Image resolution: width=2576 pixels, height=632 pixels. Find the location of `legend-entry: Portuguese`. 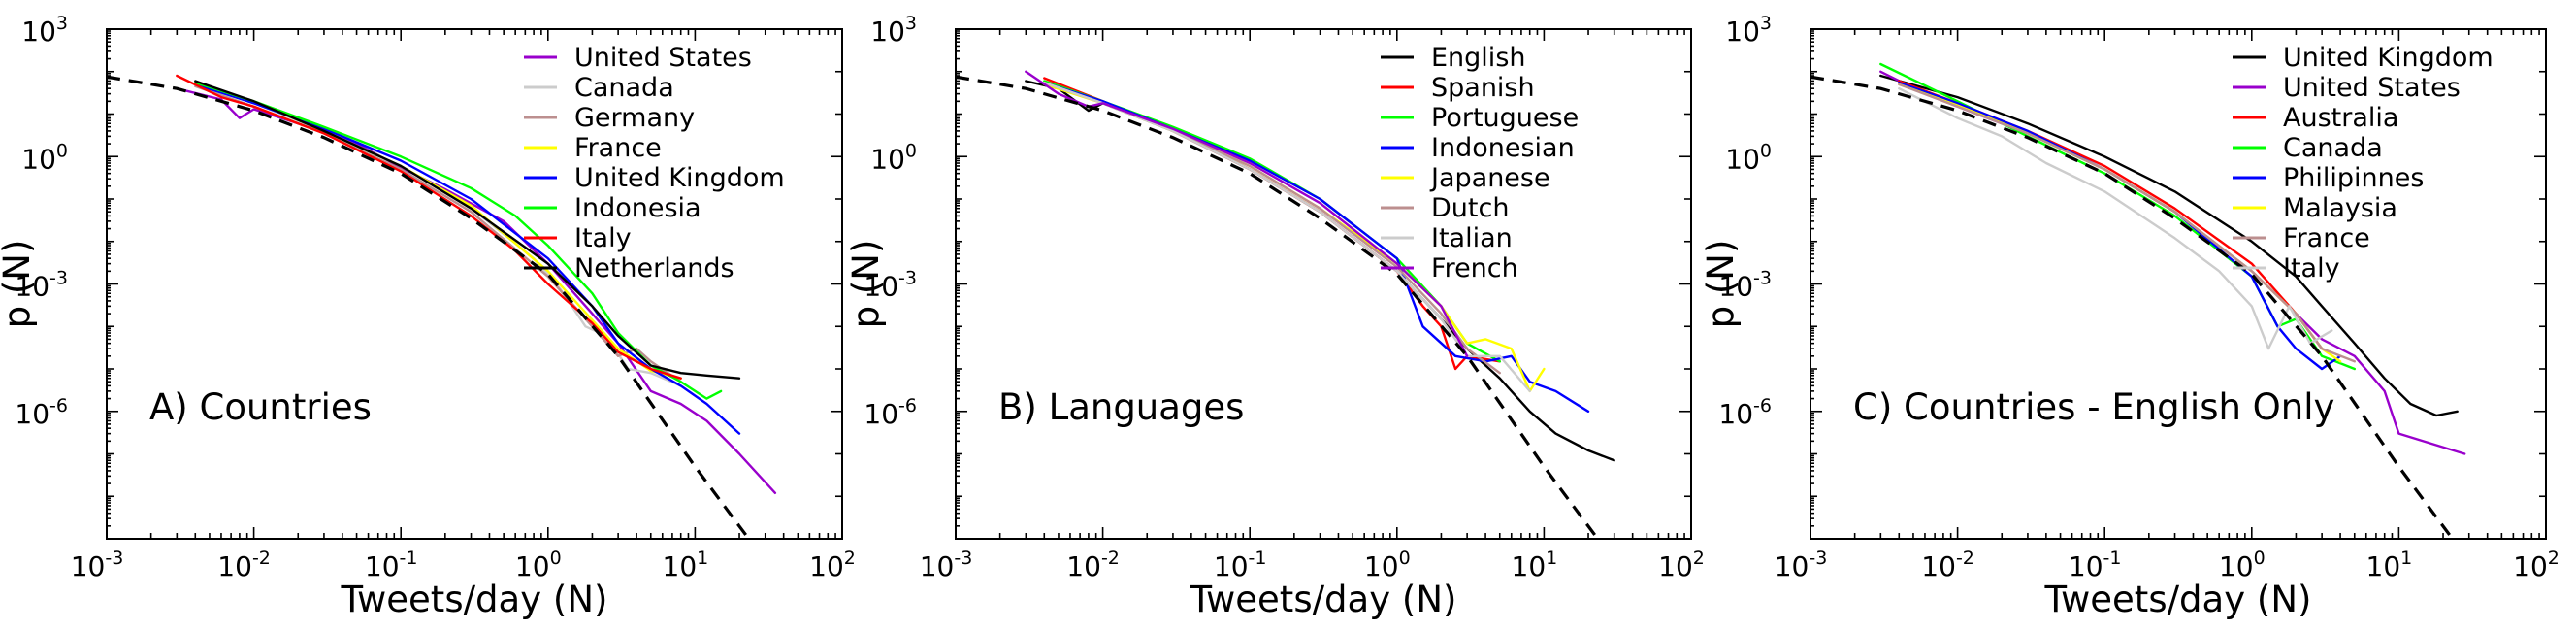

legend-entry: Portuguese is located at coordinates (1505, 118).